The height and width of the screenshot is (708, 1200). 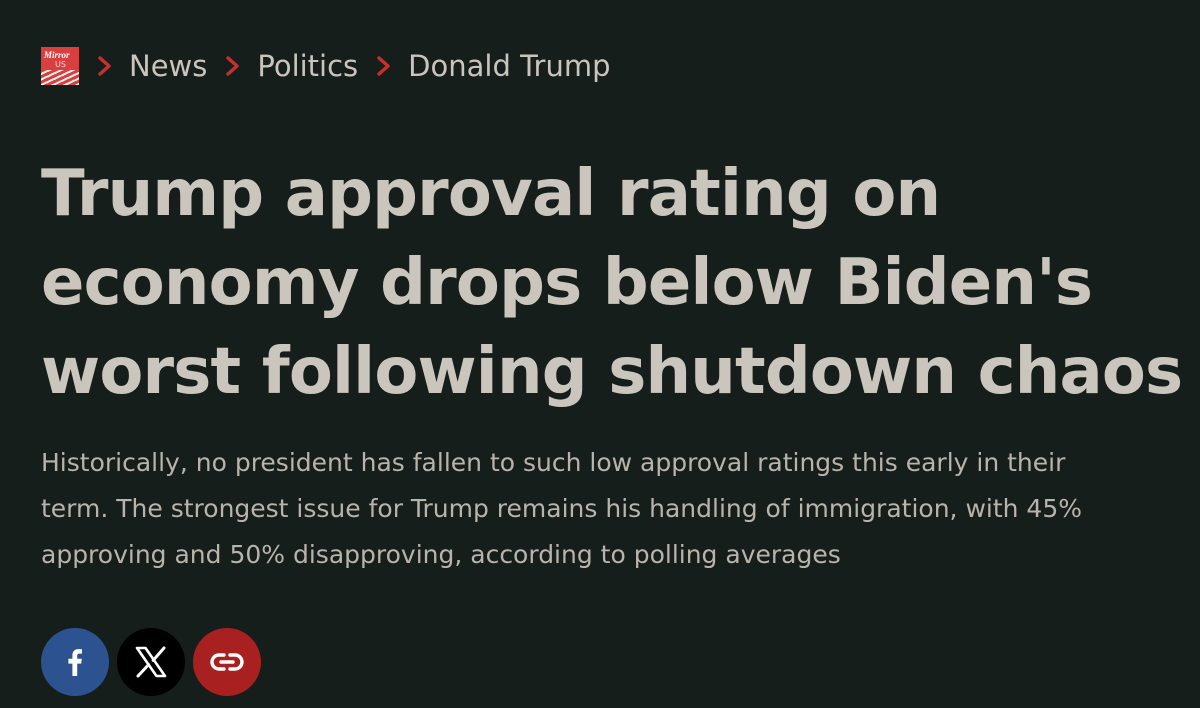 I want to click on headline-line: economy drops below Biden's, so click(x=567, y=283).